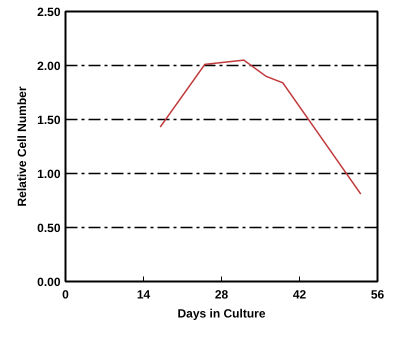 The width and height of the screenshot is (397, 353). What do you see at coordinates (49, 120) in the screenshot?
I see `y-tick-label: 1.50` at bounding box center [49, 120].